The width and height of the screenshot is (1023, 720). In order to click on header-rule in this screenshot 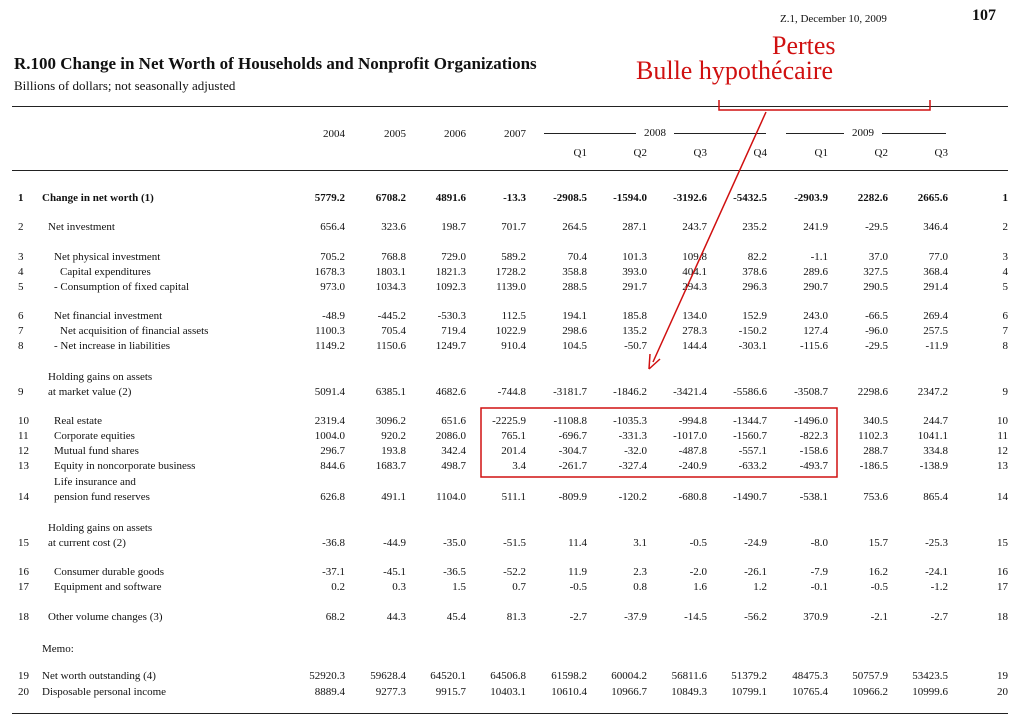, I will do `click(510, 170)`.